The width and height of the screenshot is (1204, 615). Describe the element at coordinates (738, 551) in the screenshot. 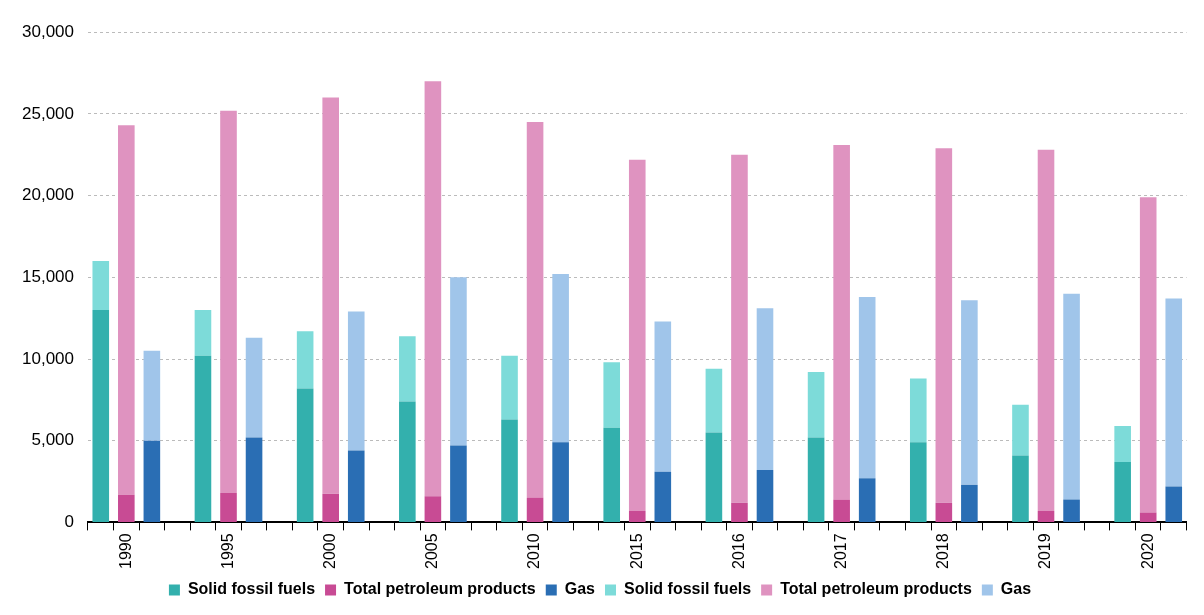

I see `x-tick-label: 2016` at that location.